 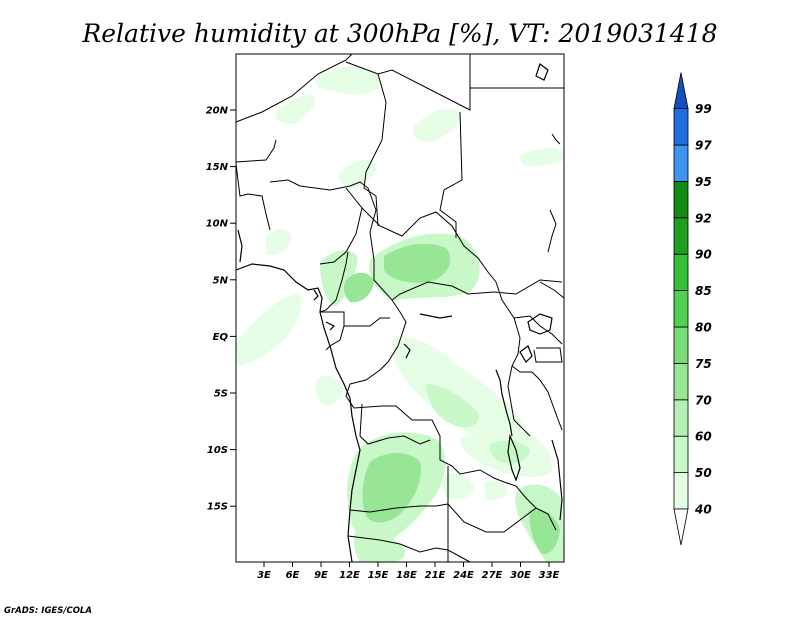 I want to click on longitude-label: 24E, so click(x=463, y=575).